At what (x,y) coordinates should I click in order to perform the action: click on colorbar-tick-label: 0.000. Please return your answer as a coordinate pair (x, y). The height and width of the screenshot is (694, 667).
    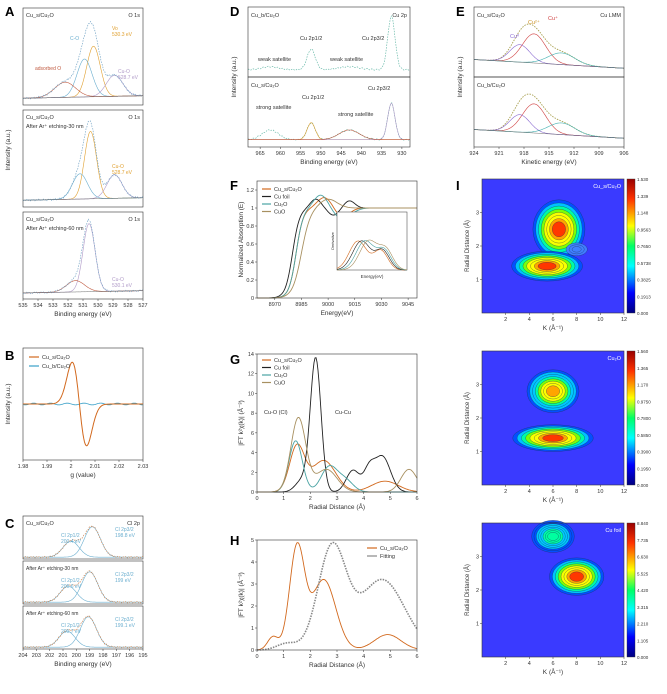
    Looking at the image, I should click on (643, 657).